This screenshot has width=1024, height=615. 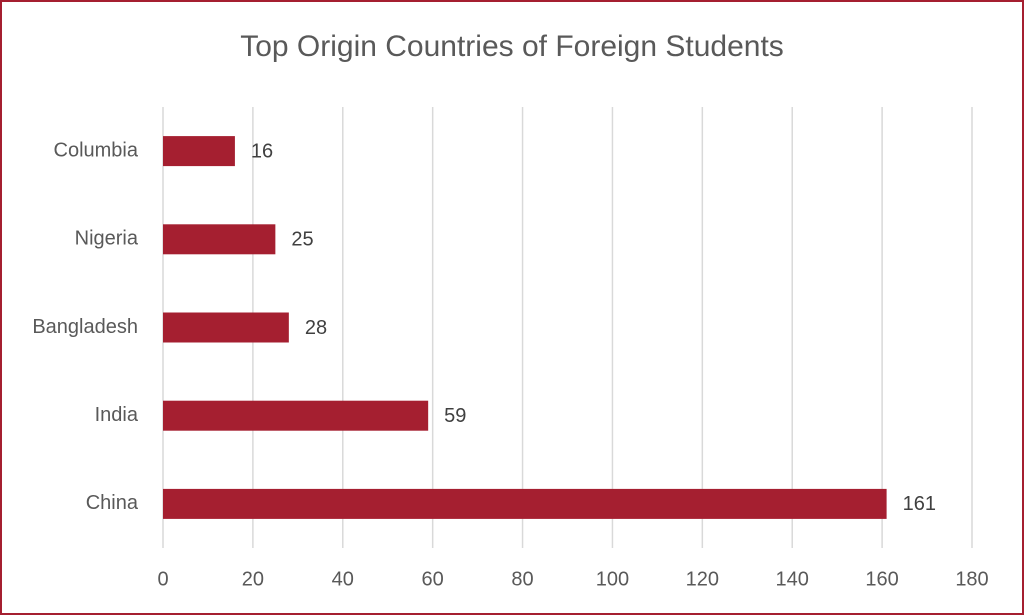 I want to click on x-tick-label: 100, so click(x=612, y=579).